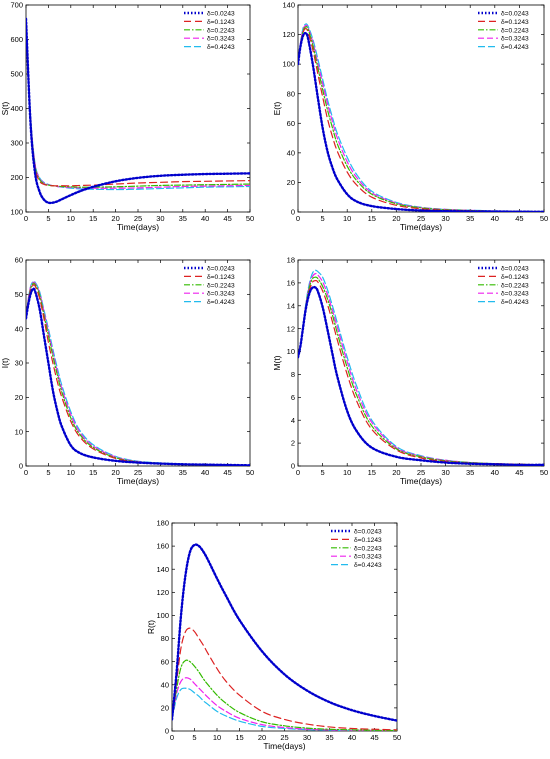 This screenshot has width=550, height=759. Describe the element at coordinates (19, 294) in the screenshot. I see `y-tick-label: 50` at that location.